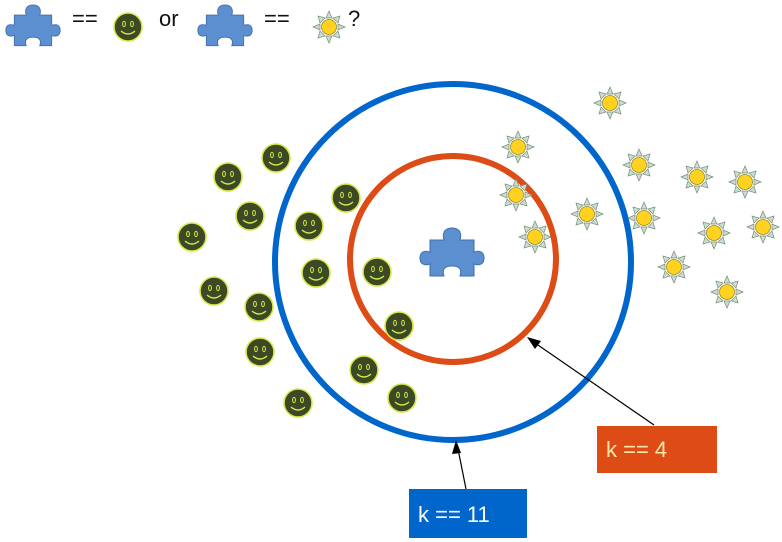 The height and width of the screenshot is (542, 782). I want to click on outer-k-label-box, so click(468, 513).